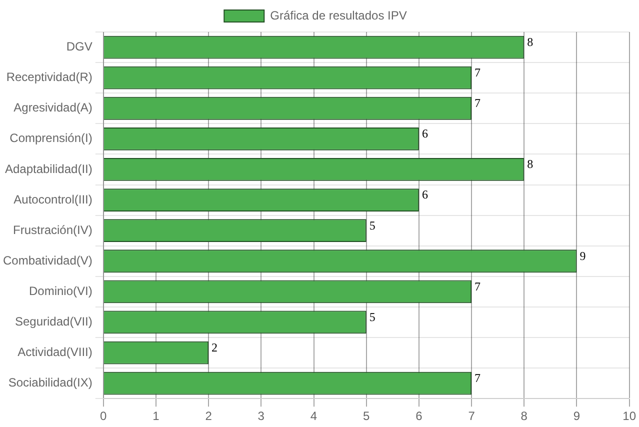 This screenshot has width=639, height=427. I want to click on x-tick-label: 9, so click(576, 416).